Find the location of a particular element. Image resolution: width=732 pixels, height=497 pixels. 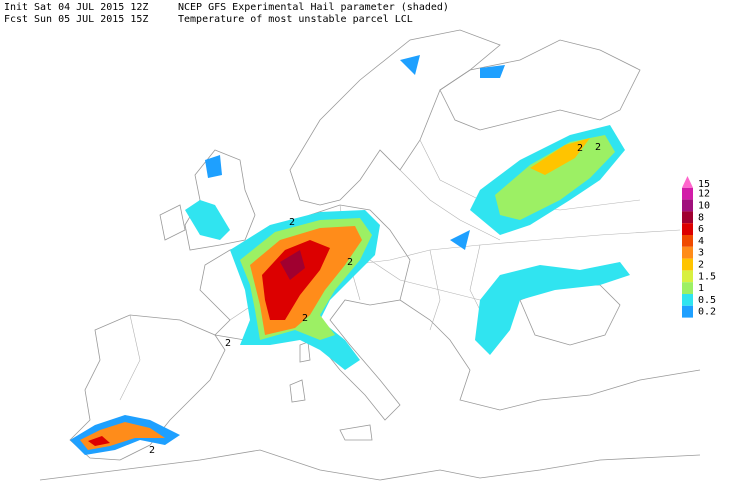

legend-label: 0.5 is located at coordinates (707, 300).